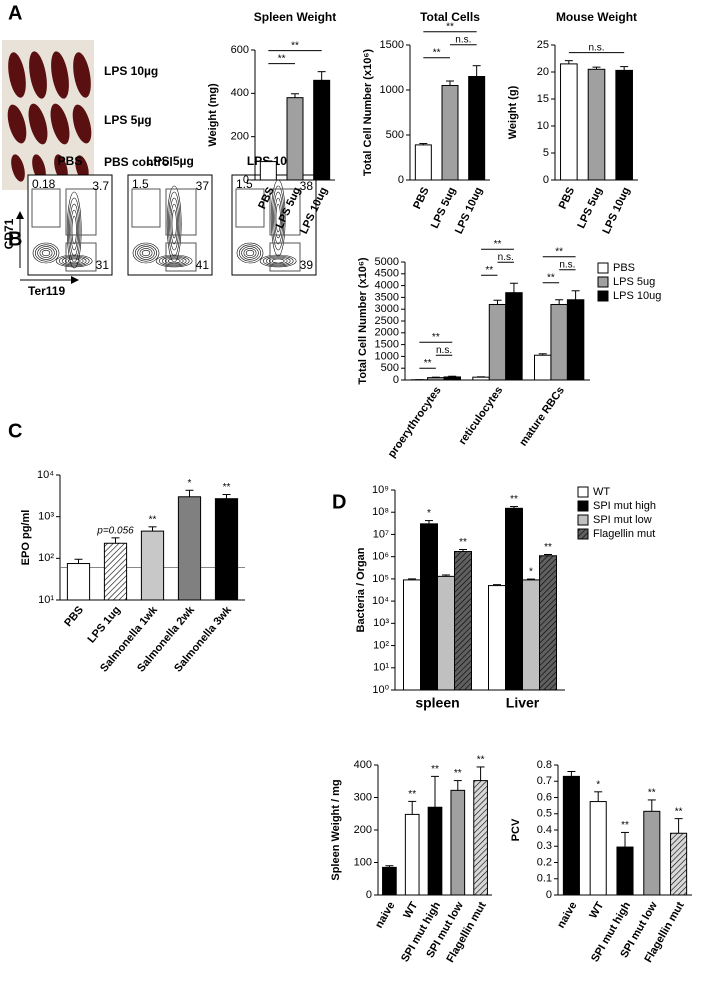 The width and height of the screenshot is (717, 992). Describe the element at coordinates (336, 829) in the screenshot. I see `y-axis-label: Spleen Weight / mg` at that location.